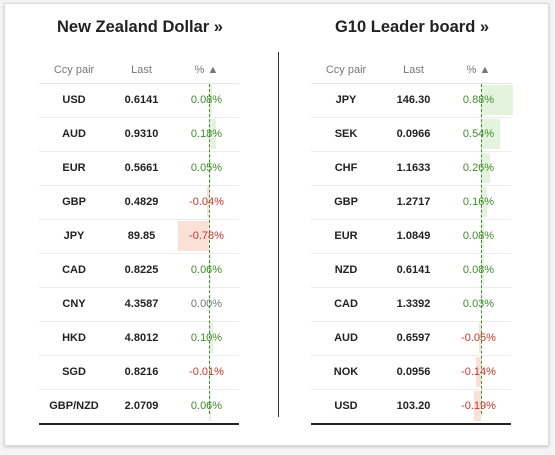 The image size is (555, 455). I want to click on ccy-pair-cell: GBP, so click(346, 202).